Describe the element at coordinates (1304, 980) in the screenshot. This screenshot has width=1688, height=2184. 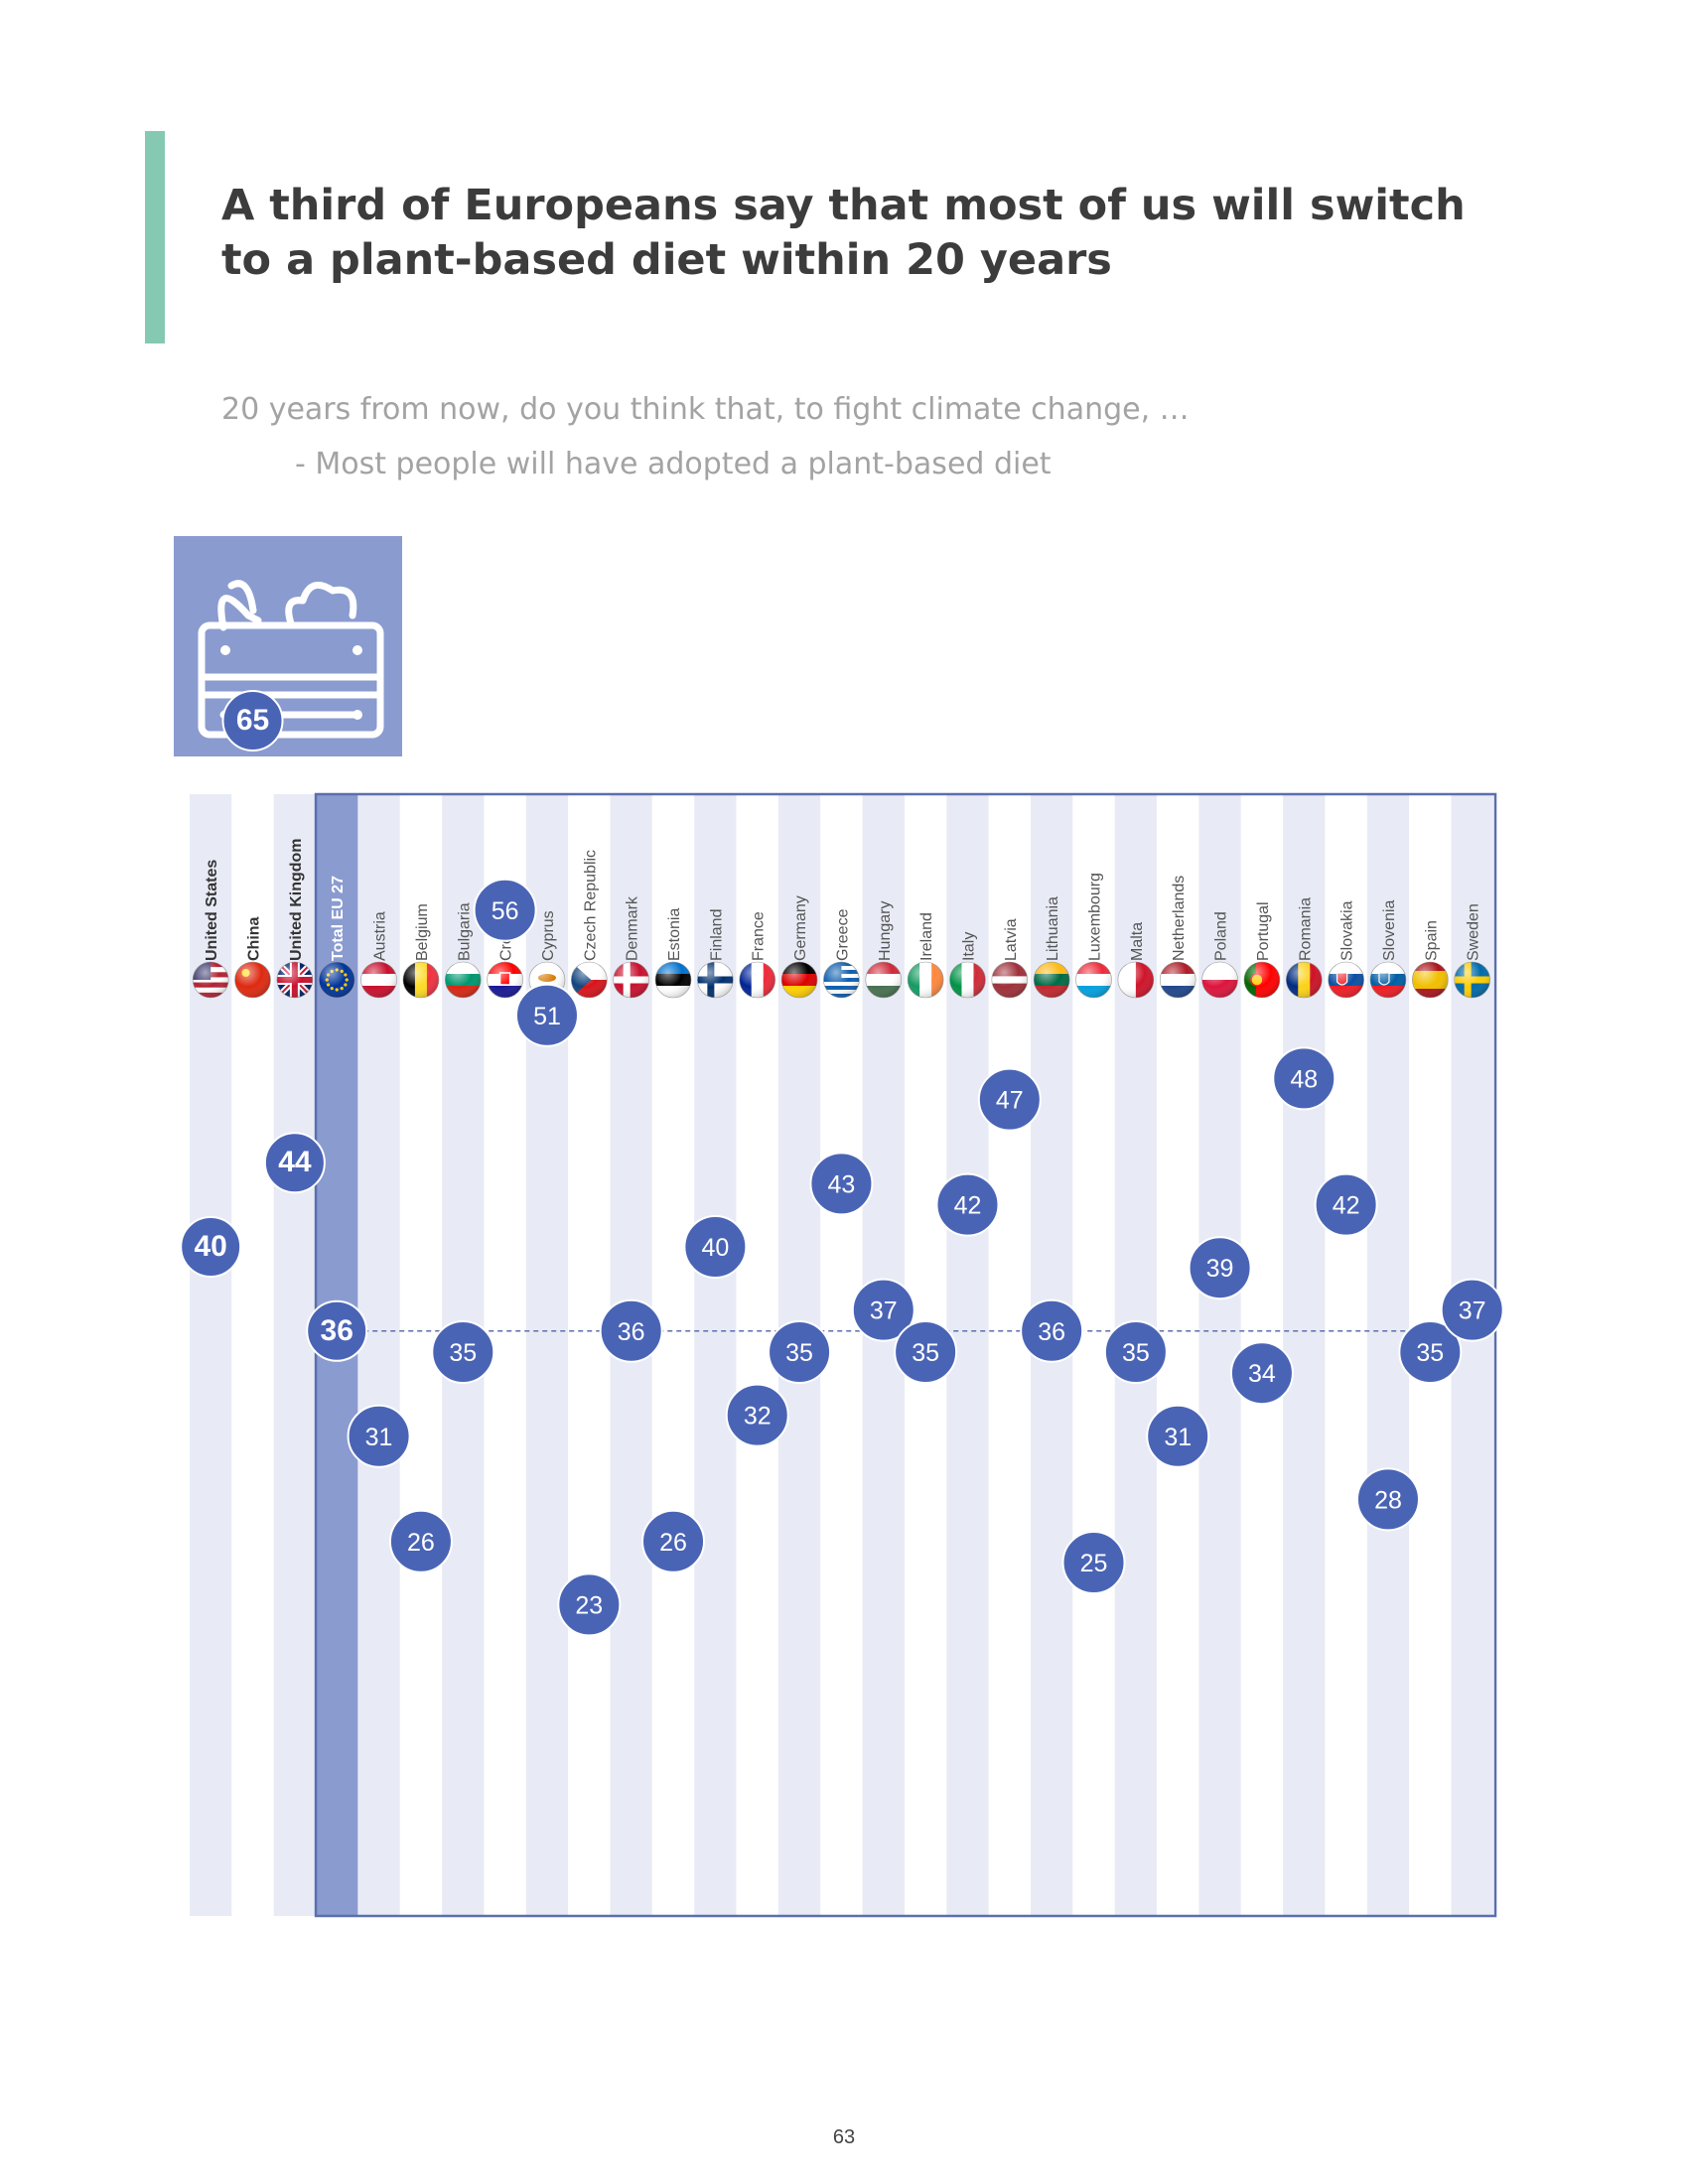
I see `romania-flag-icon` at that location.